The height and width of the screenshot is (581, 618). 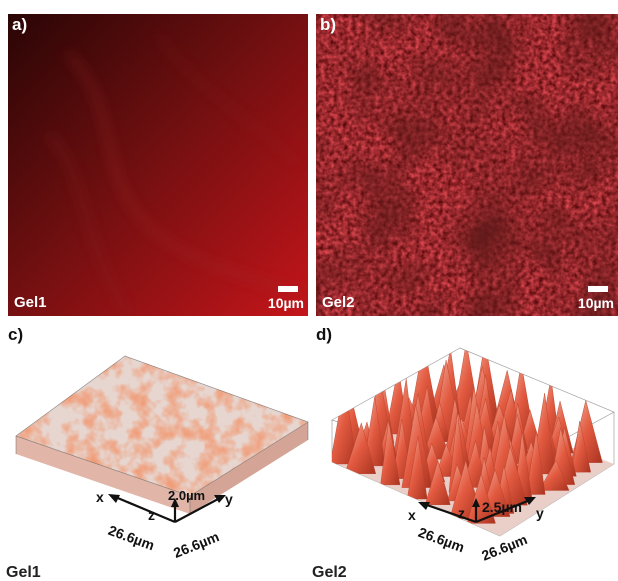 I want to click on panel-a-scale-bar, so click(x=288, y=289).